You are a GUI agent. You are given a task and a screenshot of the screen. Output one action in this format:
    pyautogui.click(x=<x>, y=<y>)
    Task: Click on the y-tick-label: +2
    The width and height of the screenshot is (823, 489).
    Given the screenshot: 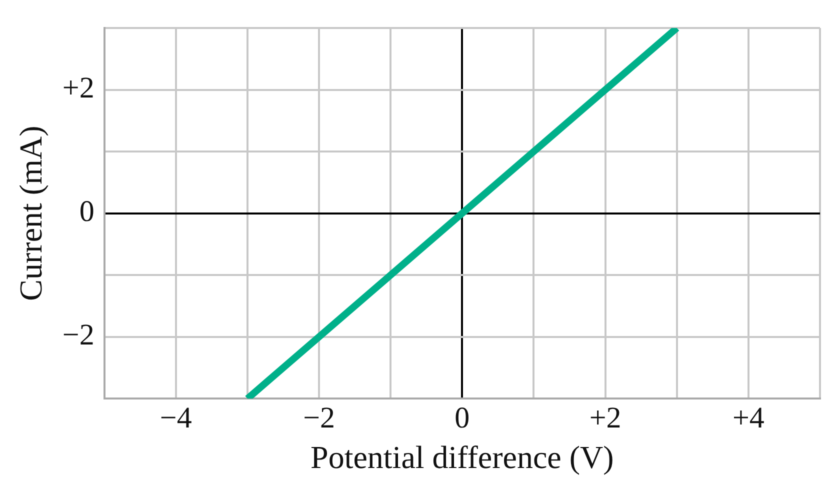 What is the action you would take?
    pyautogui.click(x=78, y=88)
    